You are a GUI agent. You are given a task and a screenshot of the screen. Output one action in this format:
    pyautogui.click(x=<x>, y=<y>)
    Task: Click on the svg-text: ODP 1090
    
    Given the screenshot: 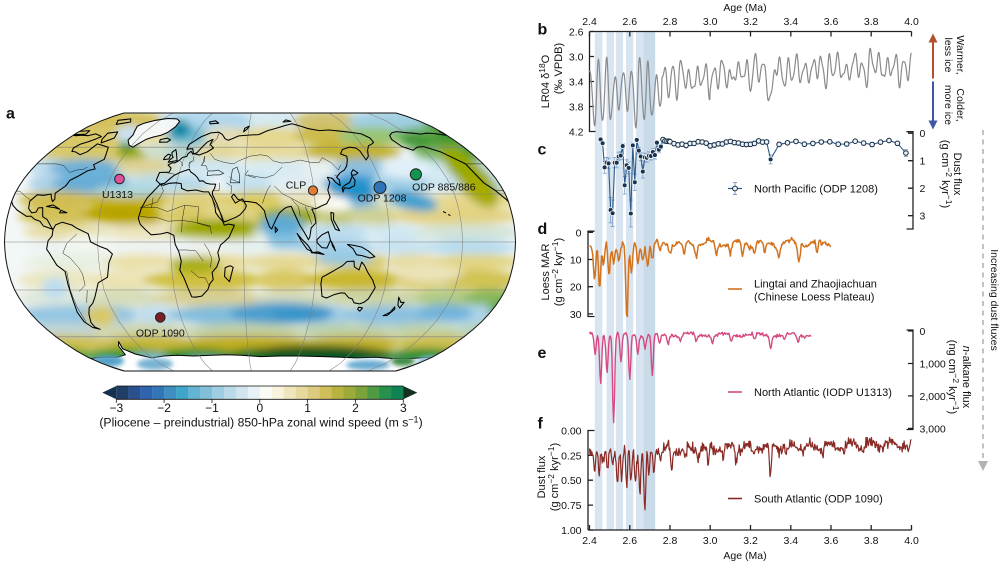 What is the action you would take?
    pyautogui.click(x=160, y=333)
    